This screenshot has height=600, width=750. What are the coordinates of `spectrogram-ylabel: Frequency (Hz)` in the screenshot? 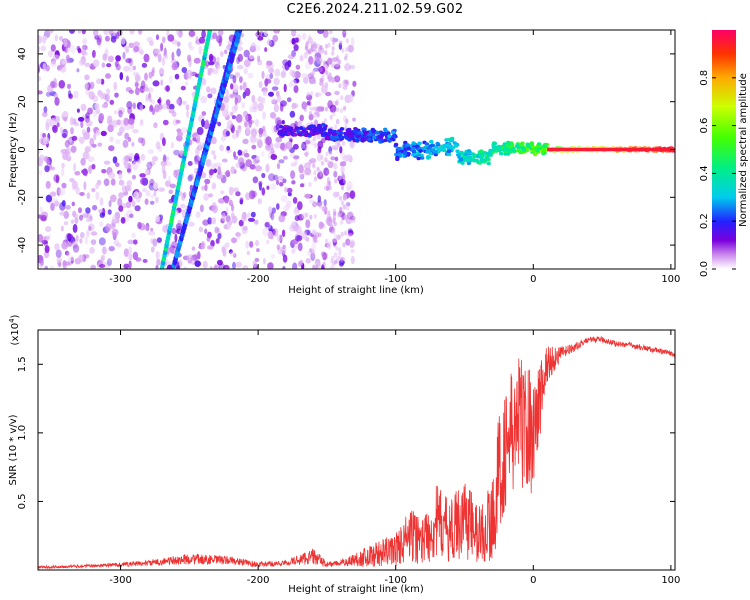 It's located at (13, 150).